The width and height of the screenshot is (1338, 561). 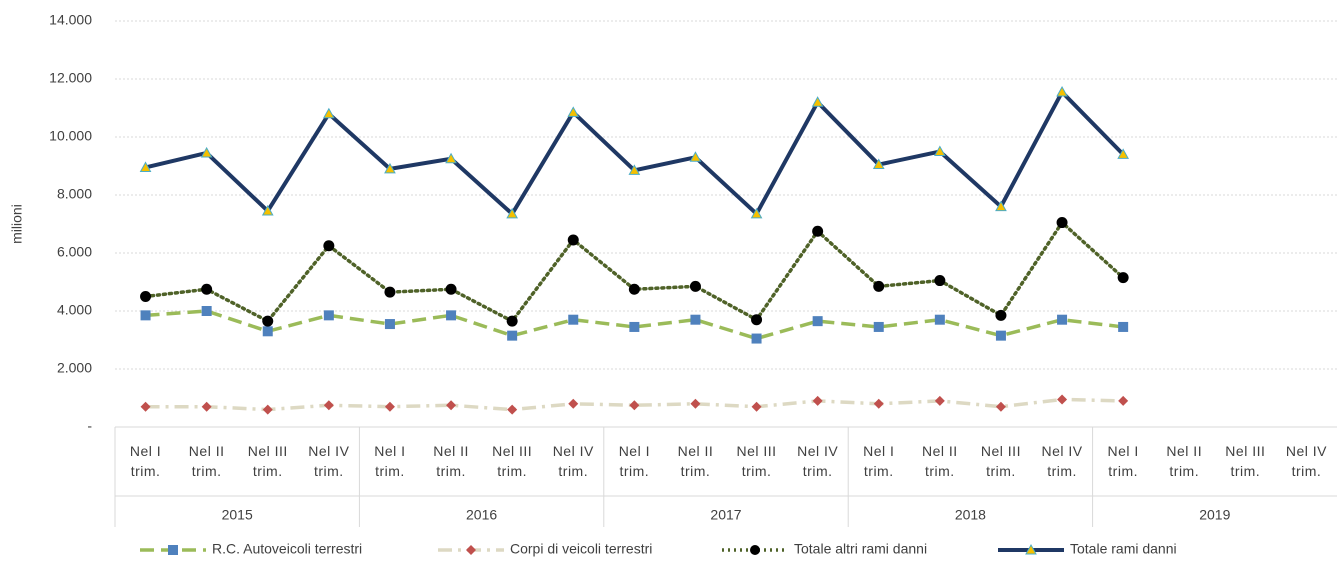 What do you see at coordinates (17, 224) in the screenshot?
I see `y-axis-label: milioni` at bounding box center [17, 224].